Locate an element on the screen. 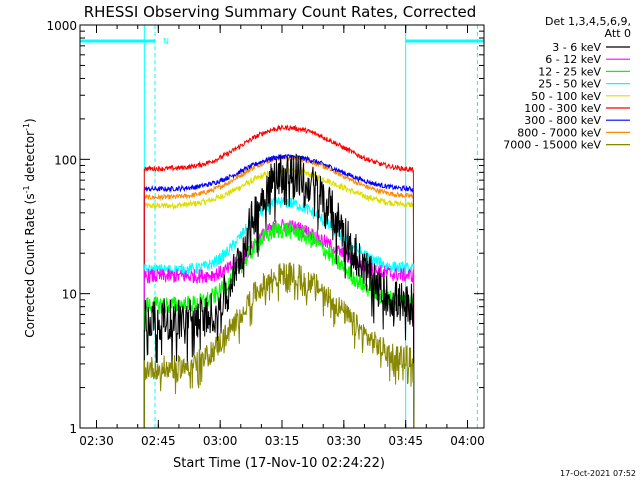 The width and height of the screenshot is (640, 480). legend-label: 3 - 6 keV is located at coordinates (576, 47).